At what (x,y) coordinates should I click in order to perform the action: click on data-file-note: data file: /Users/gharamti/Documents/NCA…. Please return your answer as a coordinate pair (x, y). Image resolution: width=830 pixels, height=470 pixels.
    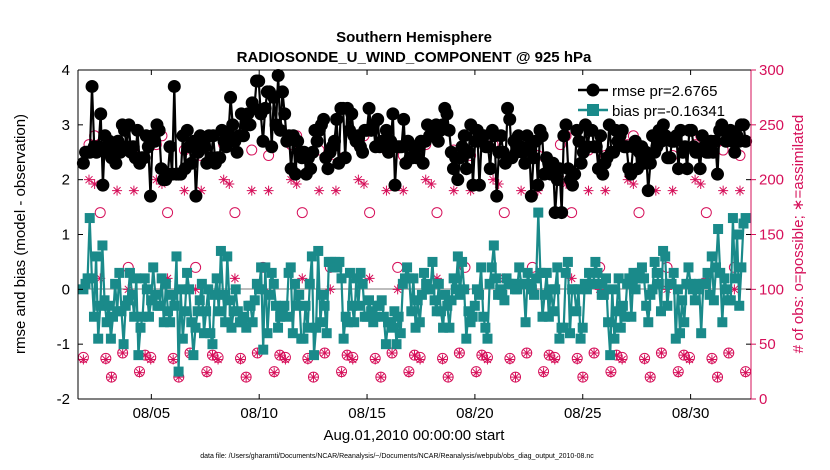
    Looking at the image, I should click on (397, 456).